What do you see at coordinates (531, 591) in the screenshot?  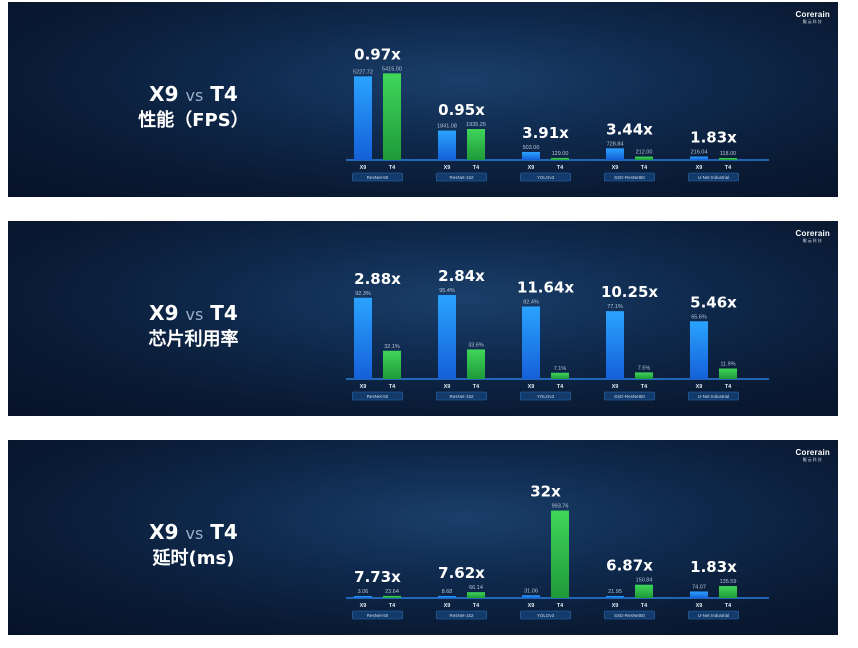 I see `value-label-x9: 31.06` at bounding box center [531, 591].